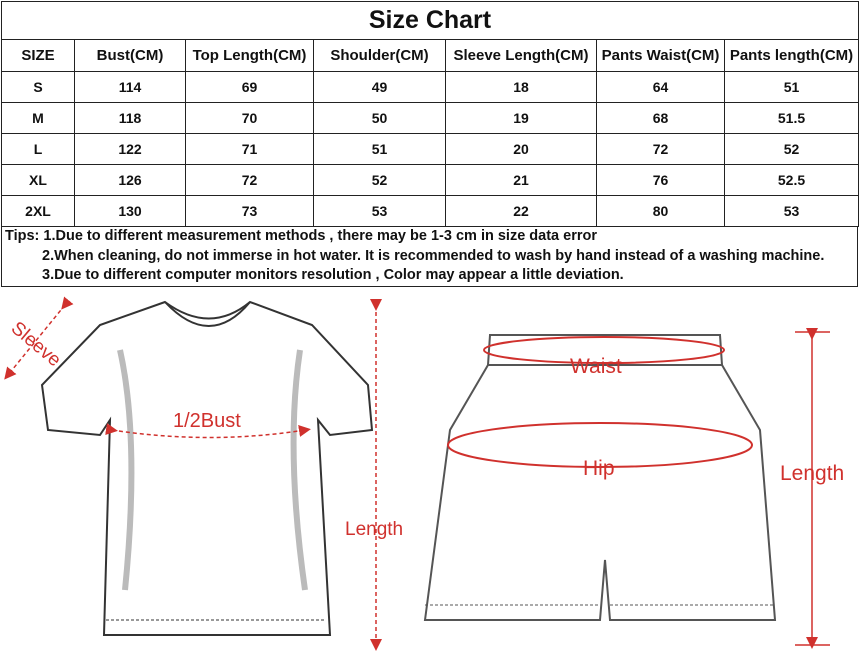 This screenshot has height=651, width=860. I want to click on size-row: XL 126 72 52 21 76 52.5, so click(430, 180).